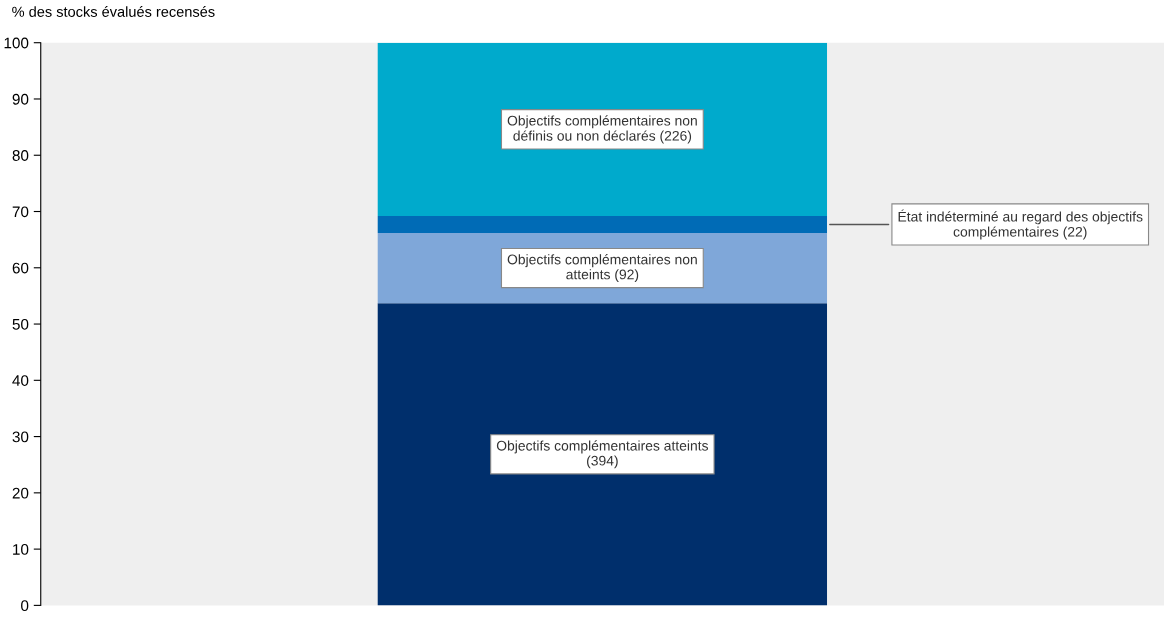 The height and width of the screenshot is (619, 1164). What do you see at coordinates (20, 437) in the screenshot?
I see `y-tick-label: 30` at bounding box center [20, 437].